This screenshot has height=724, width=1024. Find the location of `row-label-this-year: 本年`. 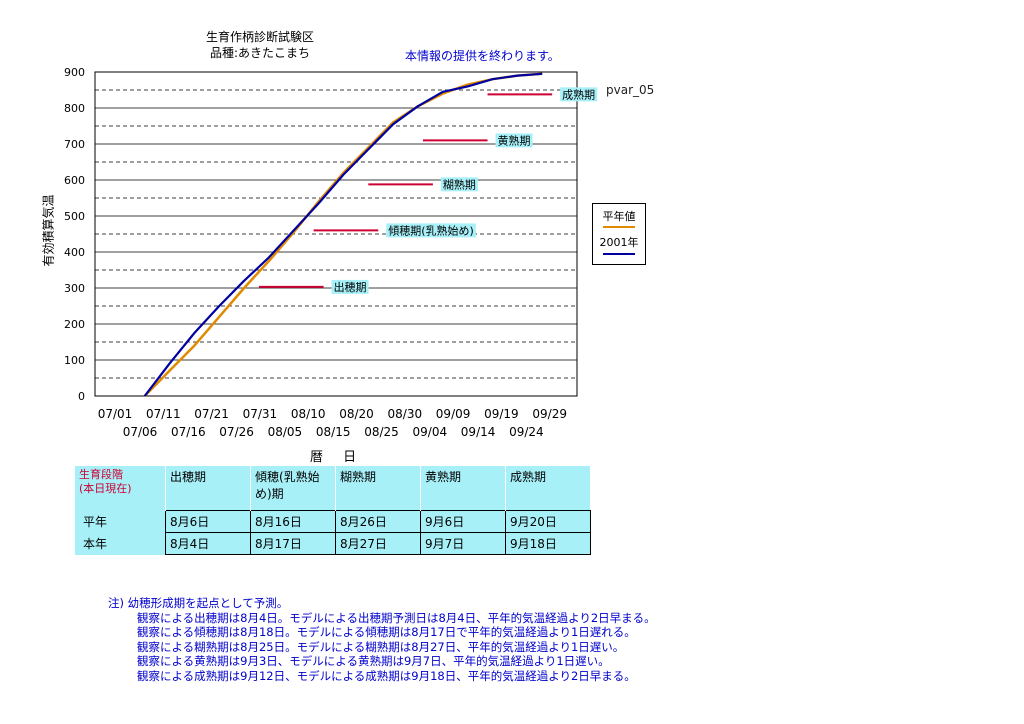

row-label-this-year: 本年 is located at coordinates (120, 543).